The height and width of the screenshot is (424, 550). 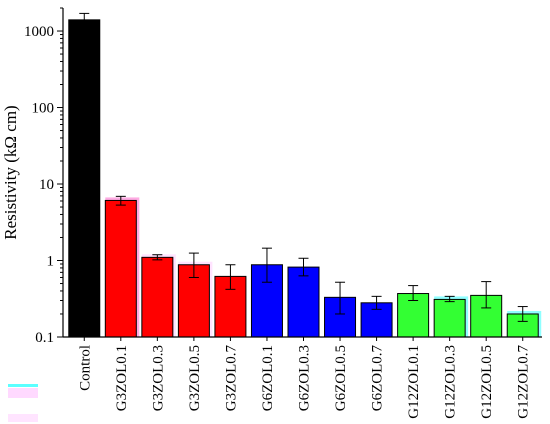 I want to click on x-tick-label-g6zol0-3: G6ZOL0.3, so click(x=305, y=378).